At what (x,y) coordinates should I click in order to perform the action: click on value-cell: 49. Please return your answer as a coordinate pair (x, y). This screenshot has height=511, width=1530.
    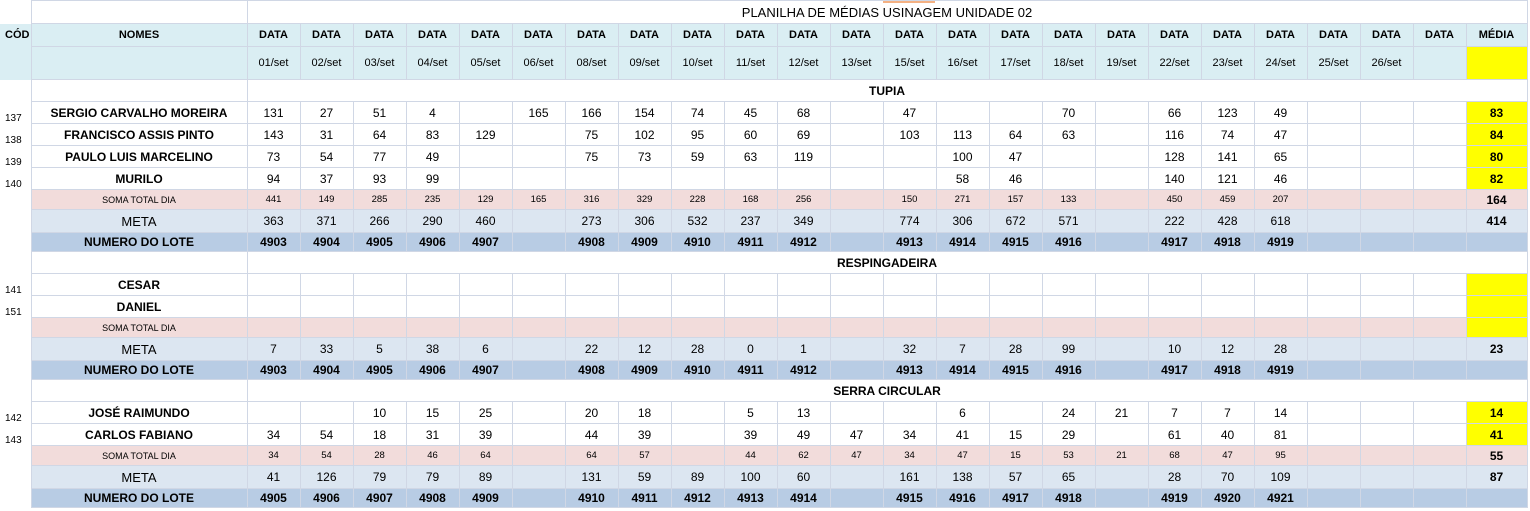
    Looking at the image, I should click on (803, 434).